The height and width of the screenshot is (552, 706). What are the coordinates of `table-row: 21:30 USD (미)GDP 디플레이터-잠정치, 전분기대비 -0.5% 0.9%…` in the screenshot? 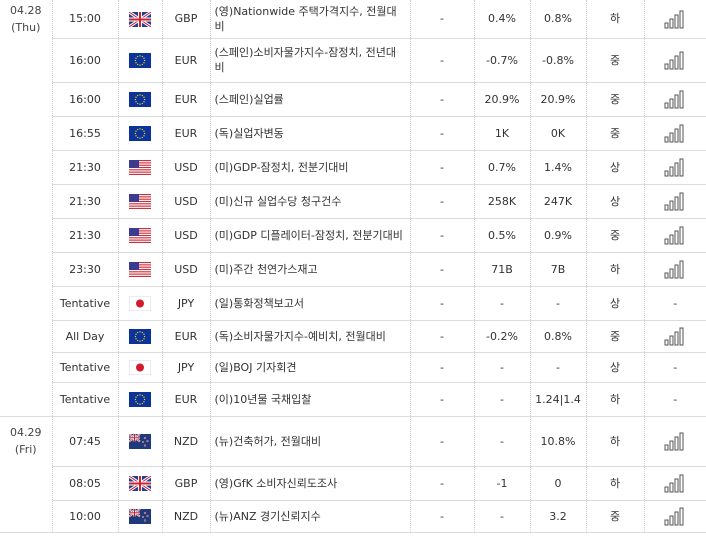 It's located at (353, 235).